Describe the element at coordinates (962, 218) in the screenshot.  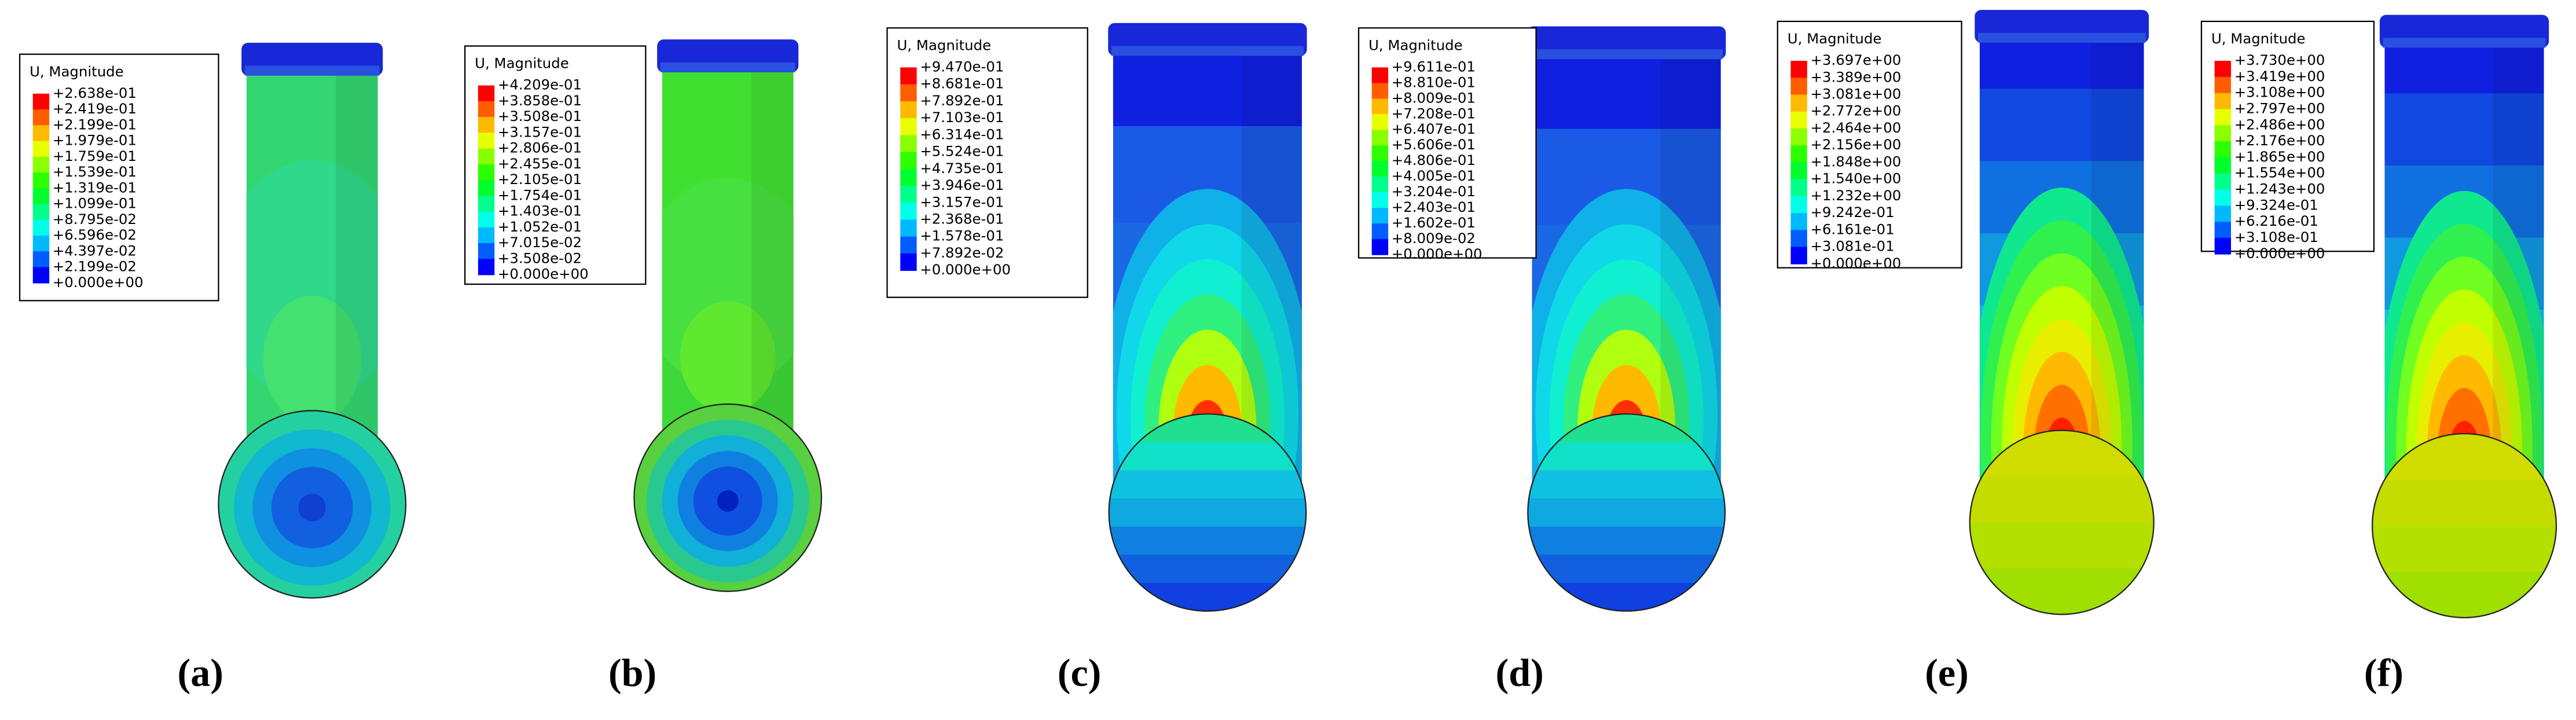
I see `legend-label: +2.368e-01` at that location.